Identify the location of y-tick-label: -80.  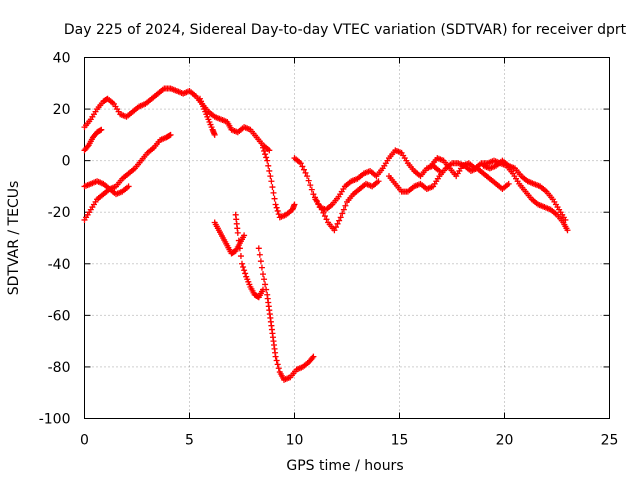
(59, 368).